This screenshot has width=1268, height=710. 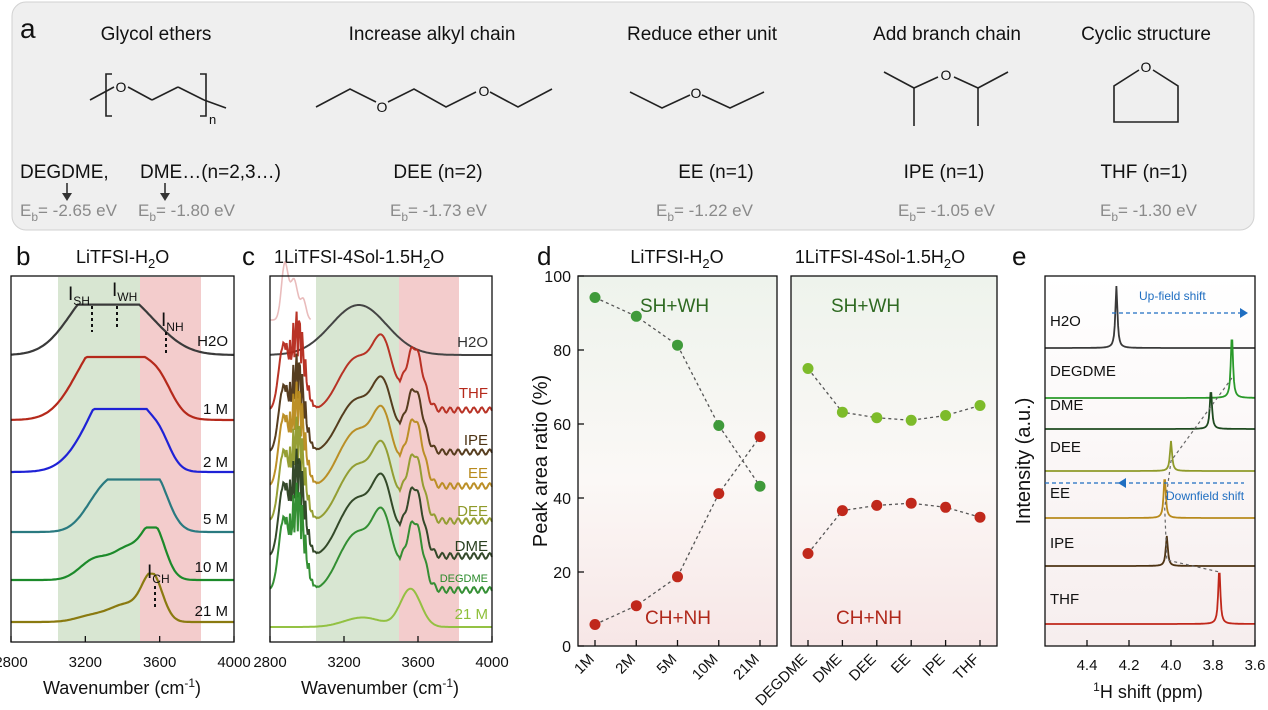 I want to click on panel-c-title: 1LiTFSI-4Sol-1.5H2O, so click(x=359, y=259).